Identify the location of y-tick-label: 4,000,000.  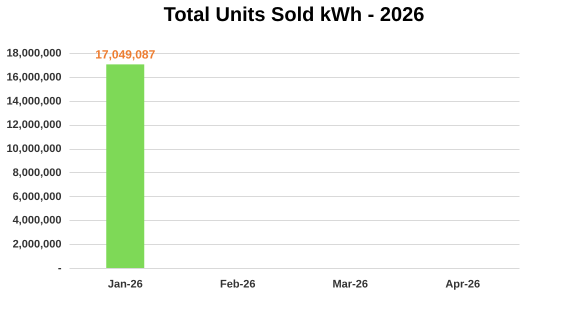
(37, 220).